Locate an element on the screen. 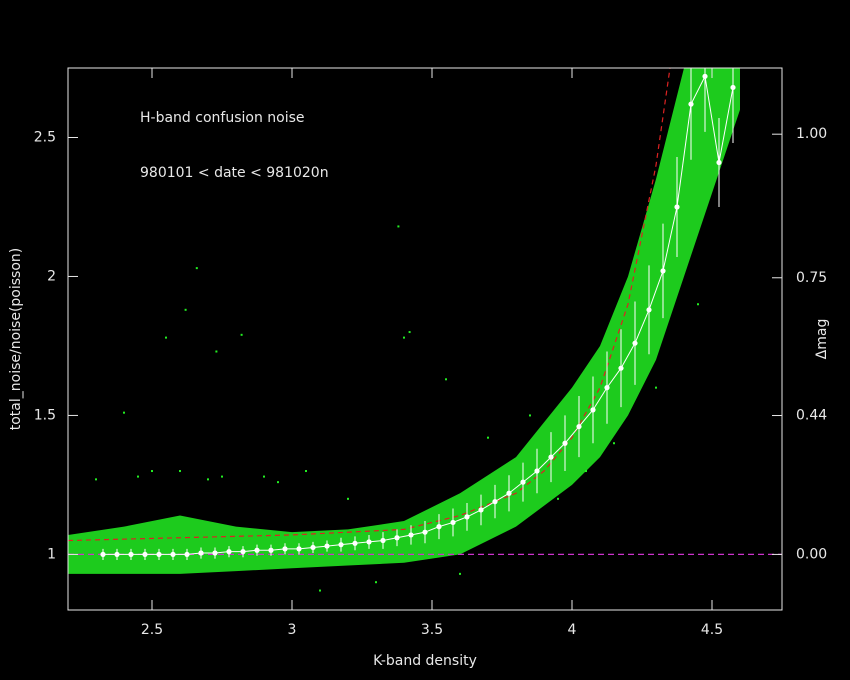  y2-axis-label: Δmag is located at coordinates (822, 339).